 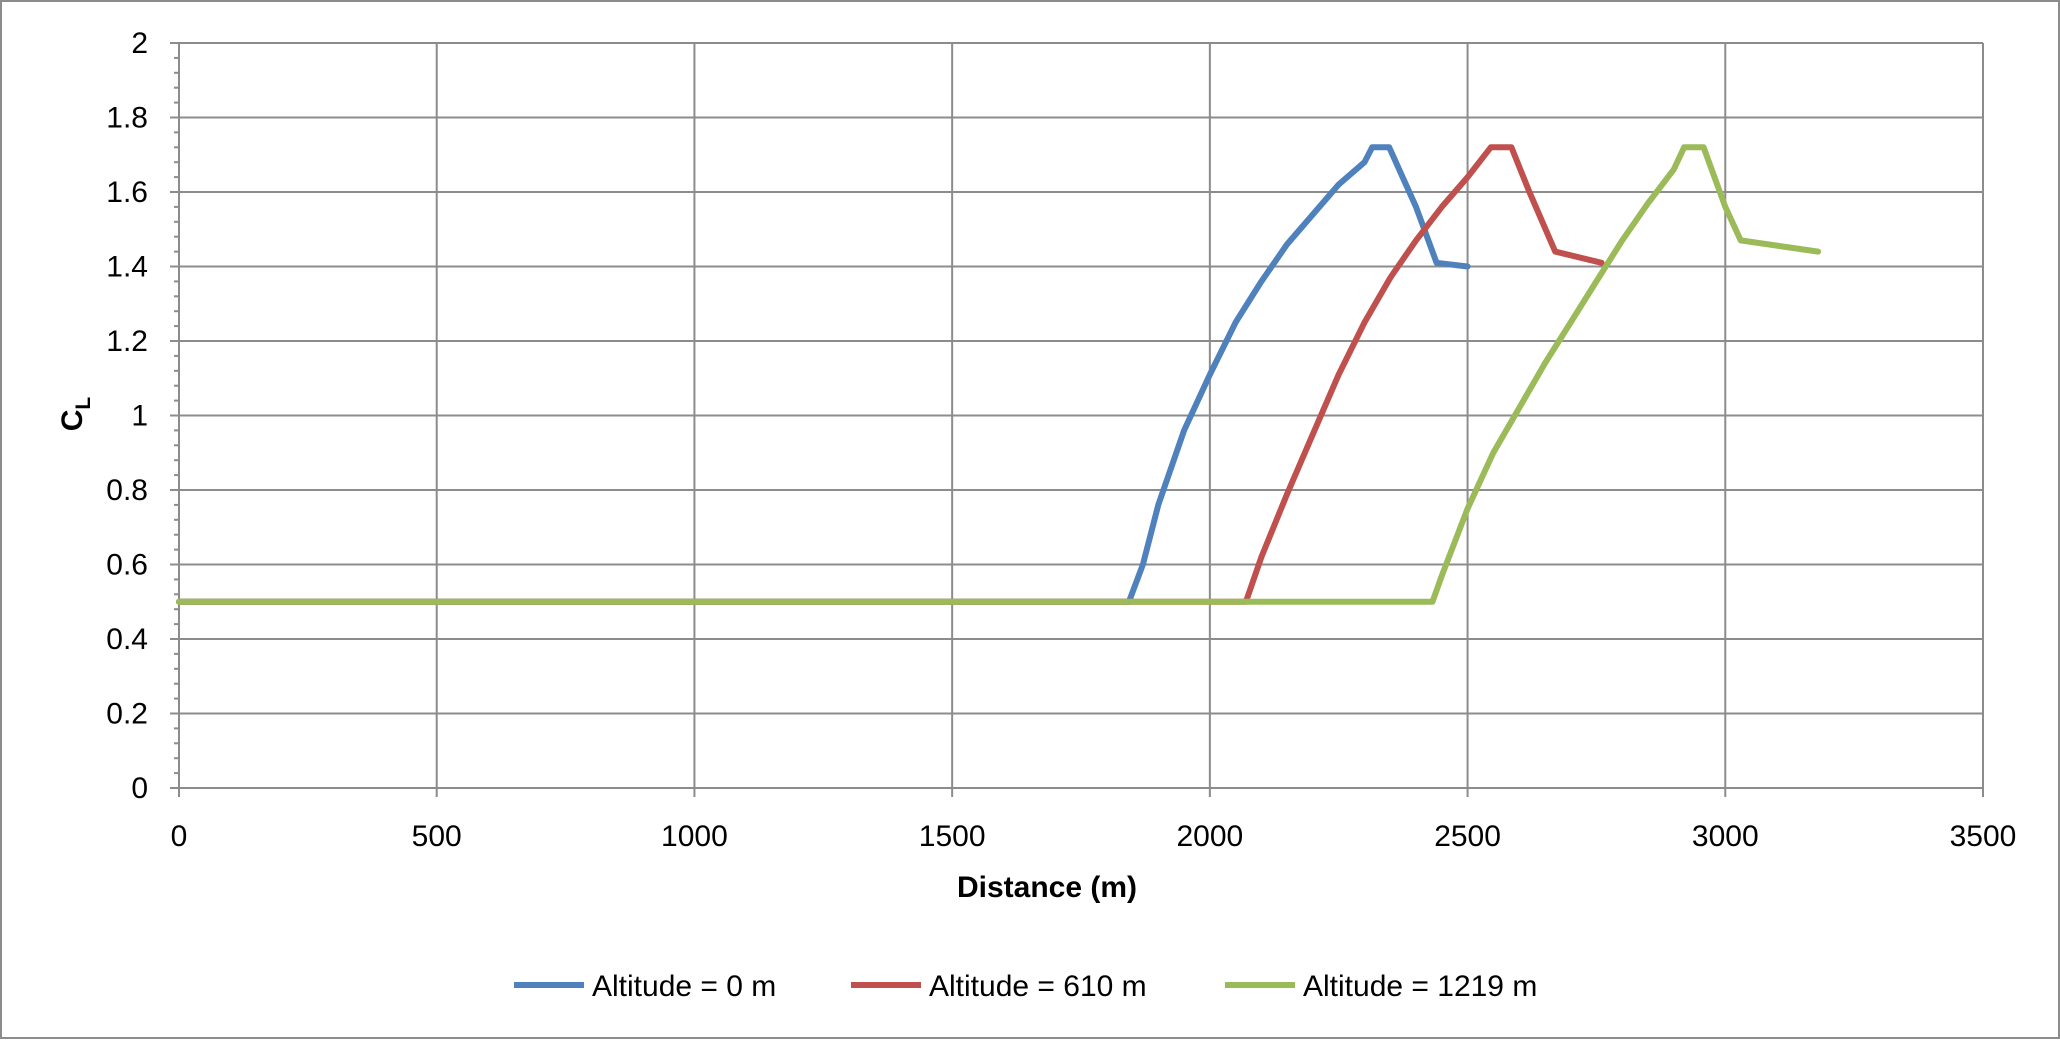 What do you see at coordinates (1047, 887) in the screenshot?
I see `x-axis-title: Distance (m)` at bounding box center [1047, 887].